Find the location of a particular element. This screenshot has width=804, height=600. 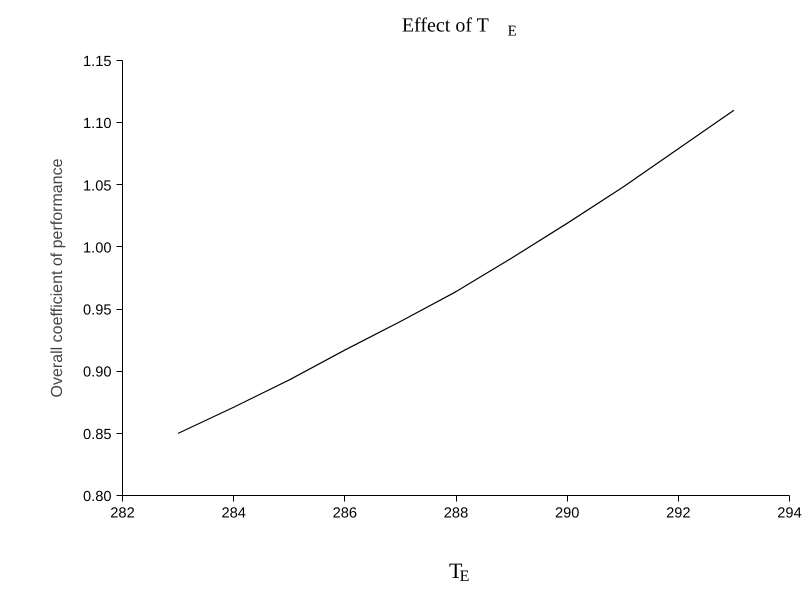

x-tick-label: 288 is located at coordinates (456, 514).